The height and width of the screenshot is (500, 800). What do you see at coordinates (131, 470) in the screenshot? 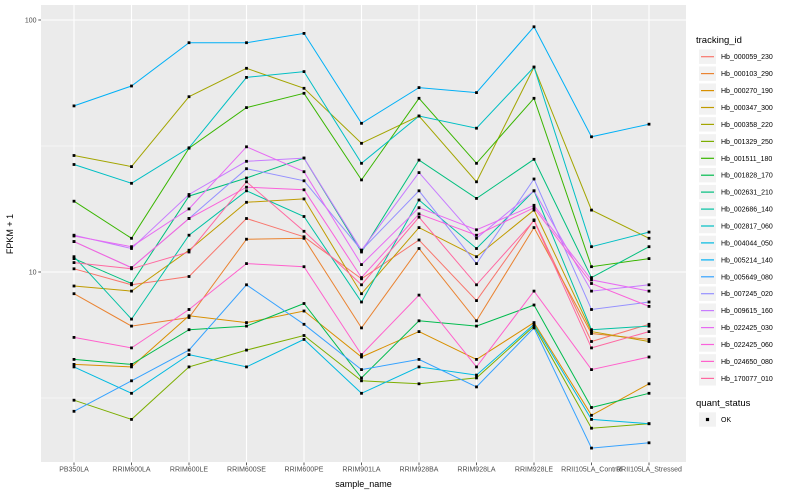
I see `x-tick-label: RRIM600LA` at bounding box center [131, 470].